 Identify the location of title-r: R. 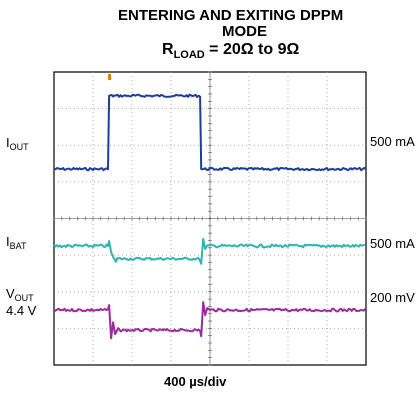
(168, 49).